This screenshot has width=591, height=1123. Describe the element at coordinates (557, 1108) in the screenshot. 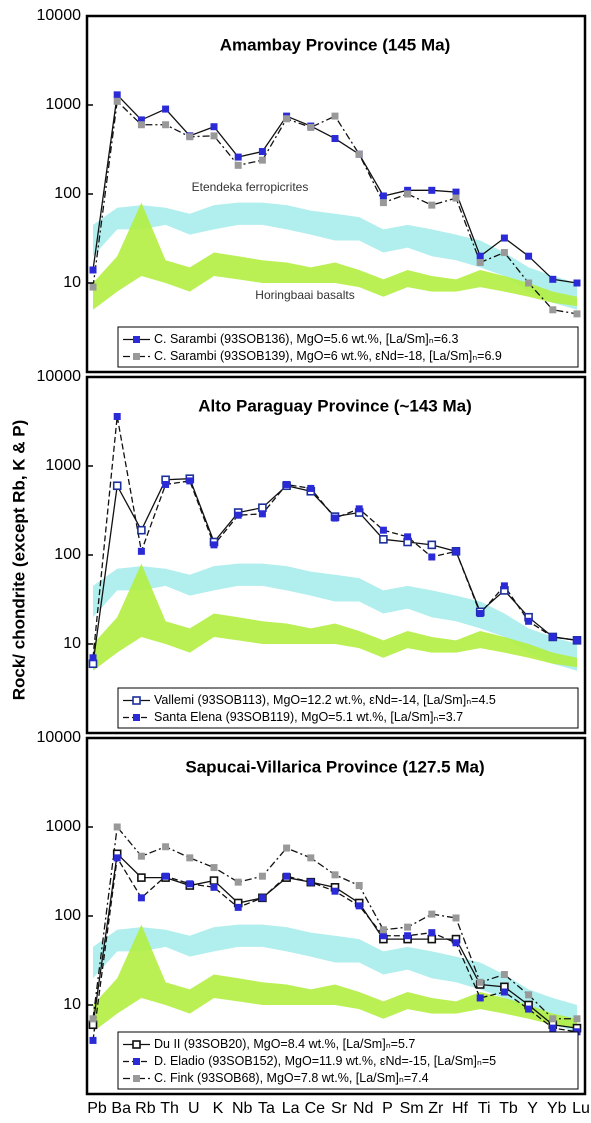

I see `x-tick-label: Yb` at that location.